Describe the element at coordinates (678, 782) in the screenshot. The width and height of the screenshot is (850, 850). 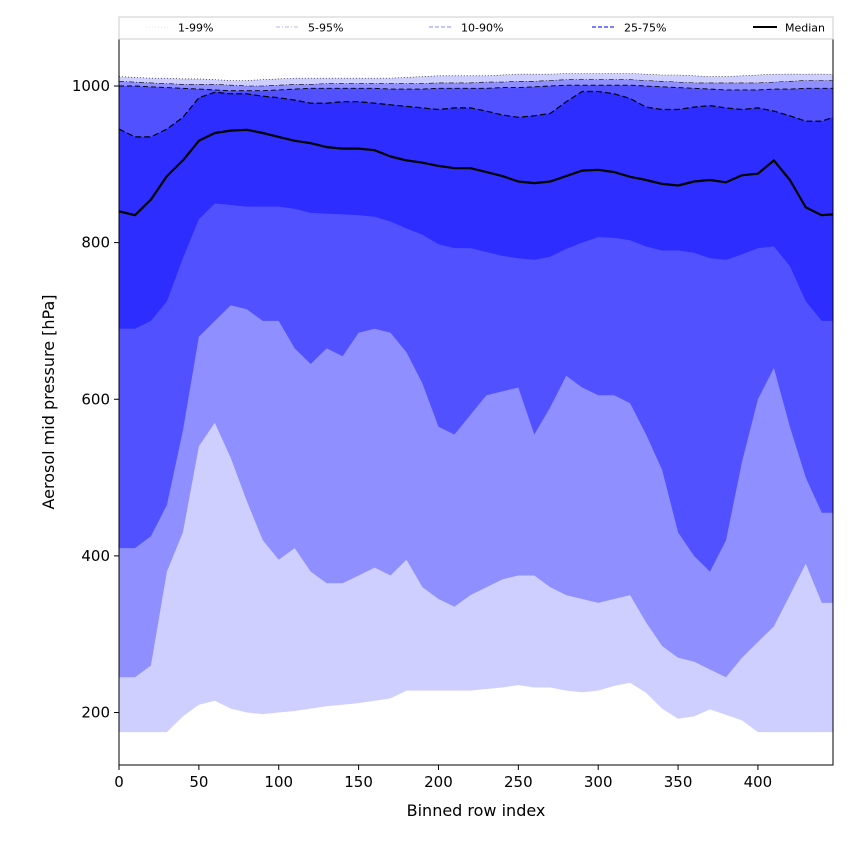
I see `x-tick-label: 350` at that location.